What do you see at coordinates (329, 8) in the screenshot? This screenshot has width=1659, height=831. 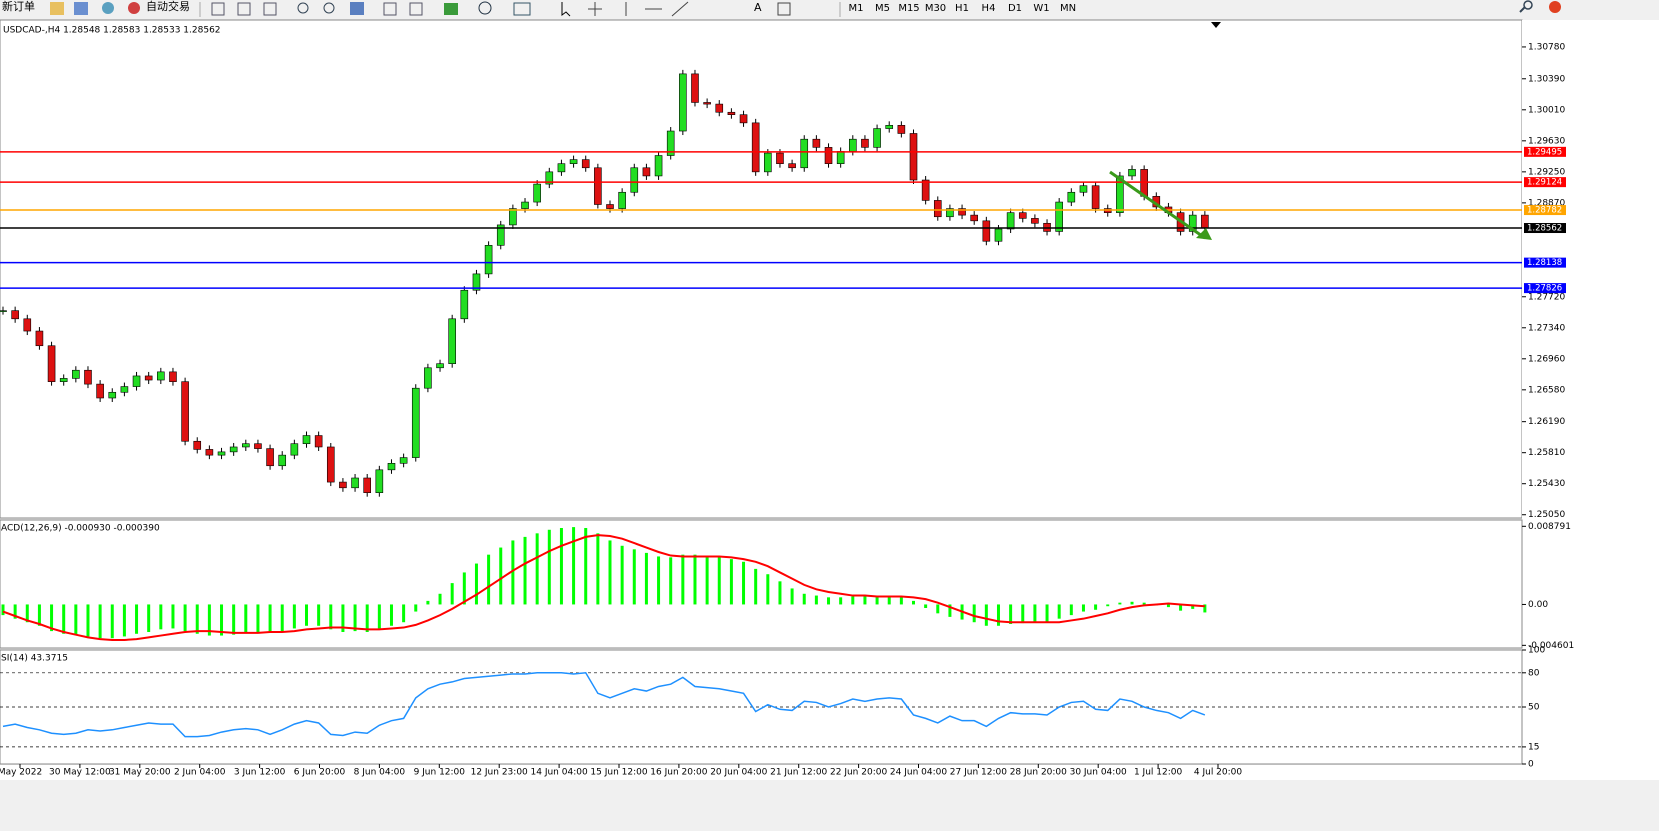 I see `zoom-out` at bounding box center [329, 8].